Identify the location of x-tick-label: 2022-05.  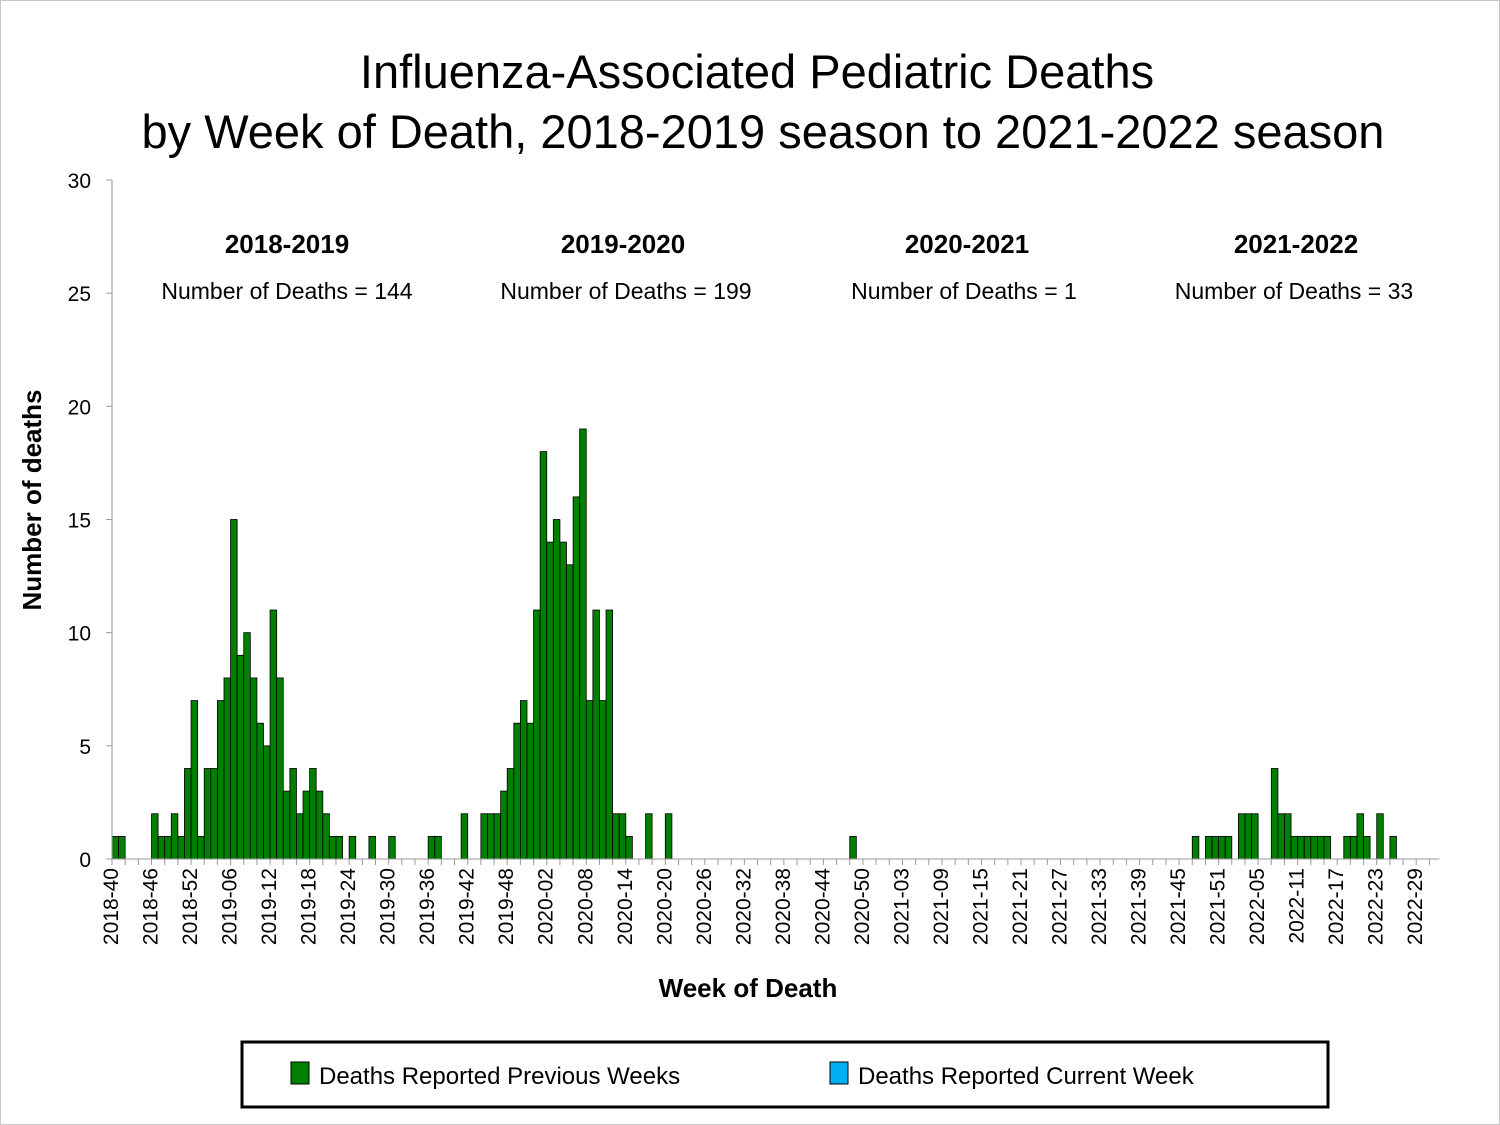
(1257, 906).